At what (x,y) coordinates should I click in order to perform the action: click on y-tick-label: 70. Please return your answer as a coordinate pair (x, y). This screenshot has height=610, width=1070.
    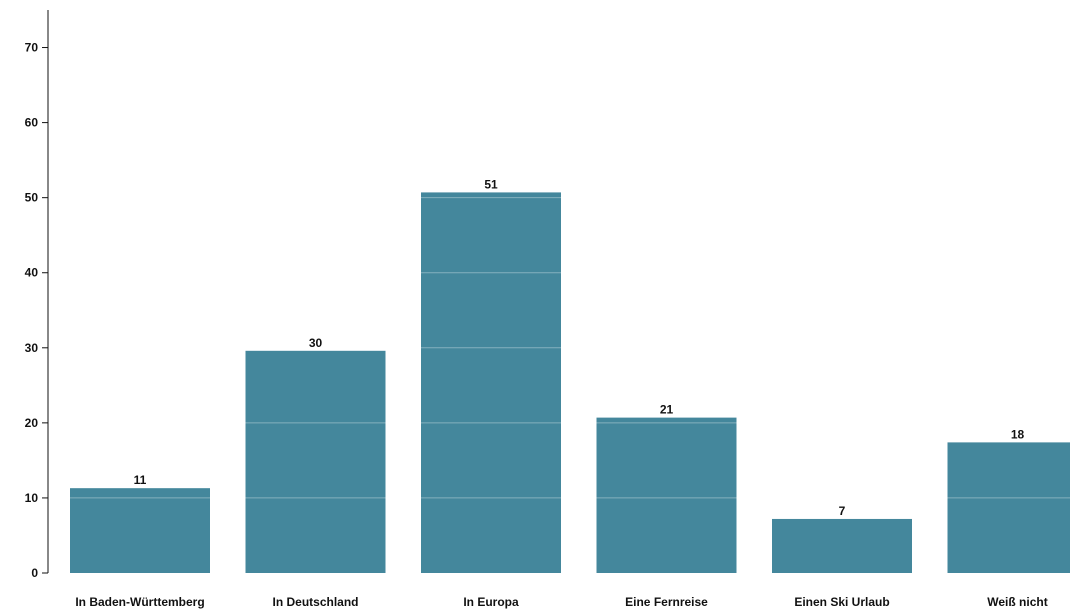
    Looking at the image, I should click on (32, 48).